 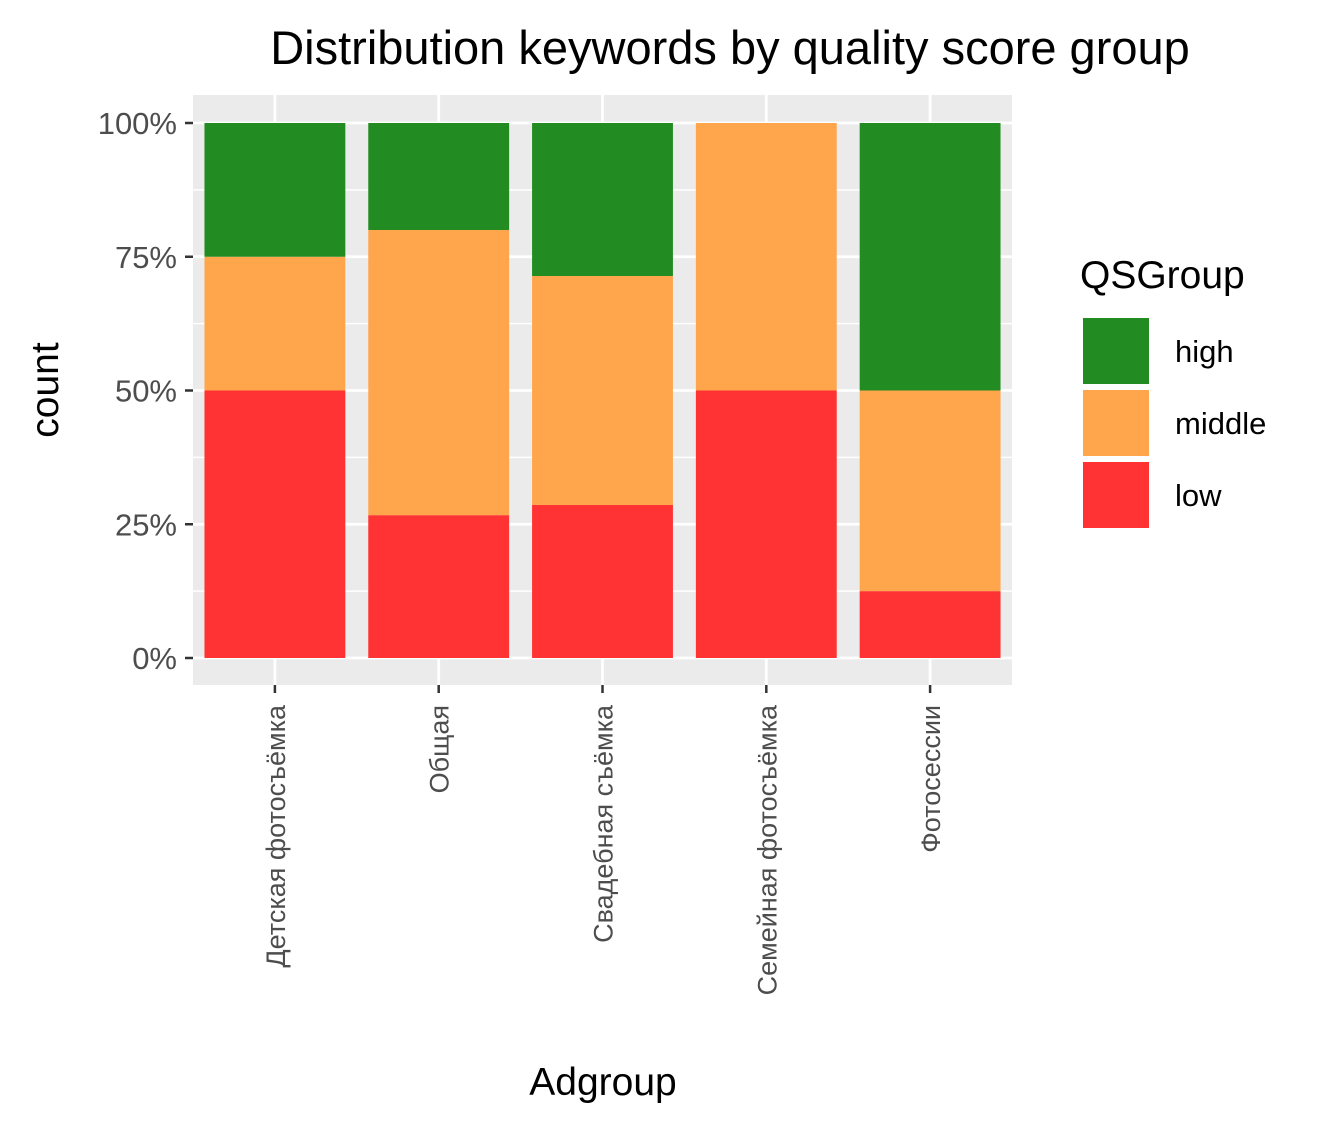 What do you see at coordinates (146, 524) in the screenshot?
I see `y-tick-label: 25%` at bounding box center [146, 524].